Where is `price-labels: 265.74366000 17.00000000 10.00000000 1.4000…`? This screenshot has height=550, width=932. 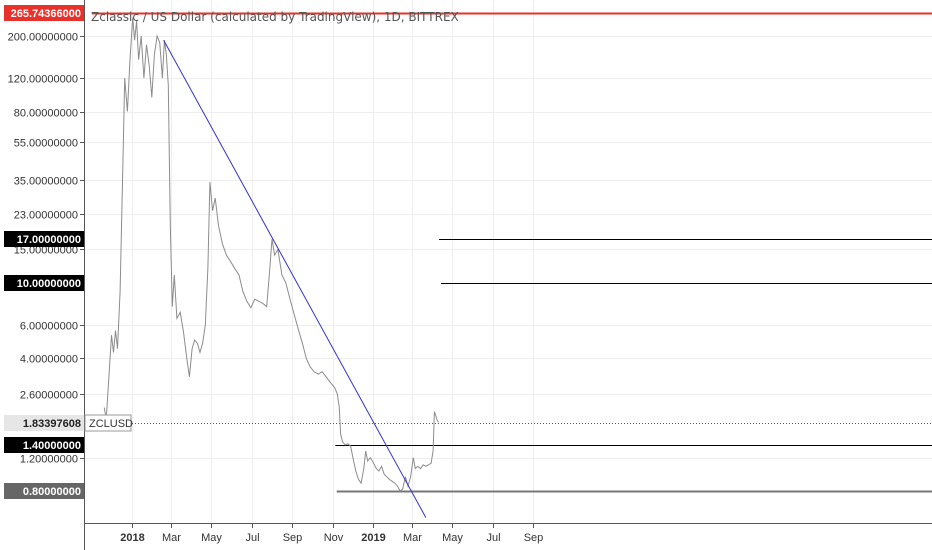 price-labels: 265.74366000 17.00000000 10.00000000 1.4000… is located at coordinates (68, 252).